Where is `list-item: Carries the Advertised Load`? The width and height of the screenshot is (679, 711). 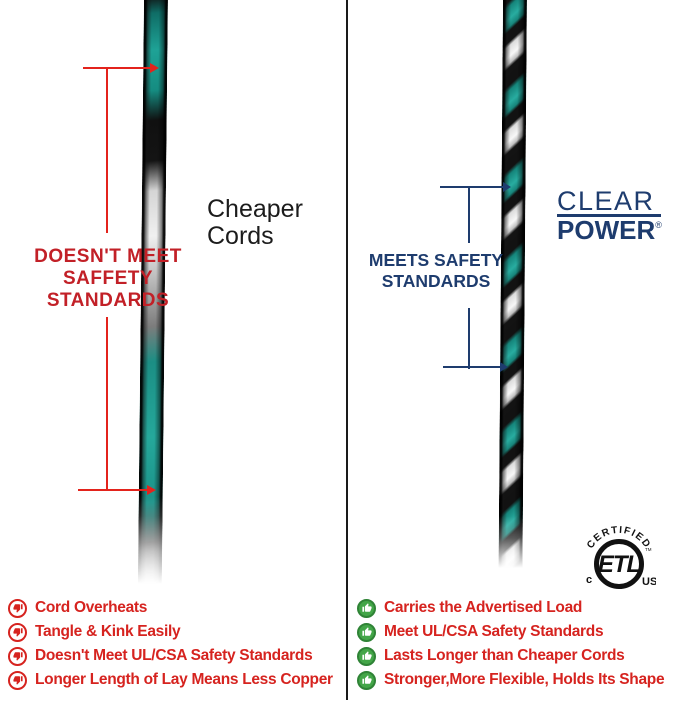
list-item: Carries the Advertised Load is located at coordinates (510, 608).